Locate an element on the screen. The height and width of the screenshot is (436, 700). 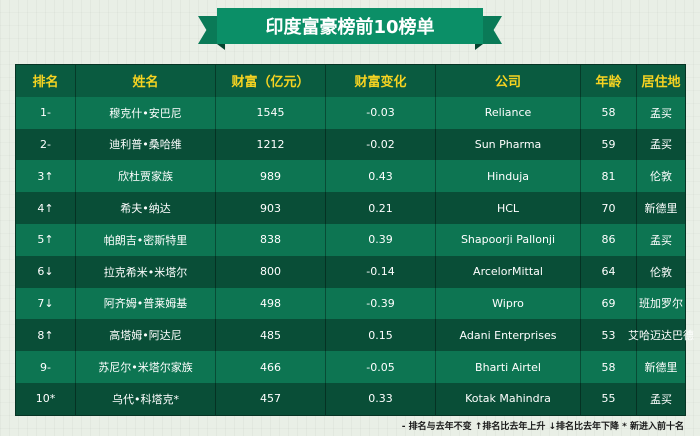
cell-change: -0.03 is located at coordinates (381, 112).